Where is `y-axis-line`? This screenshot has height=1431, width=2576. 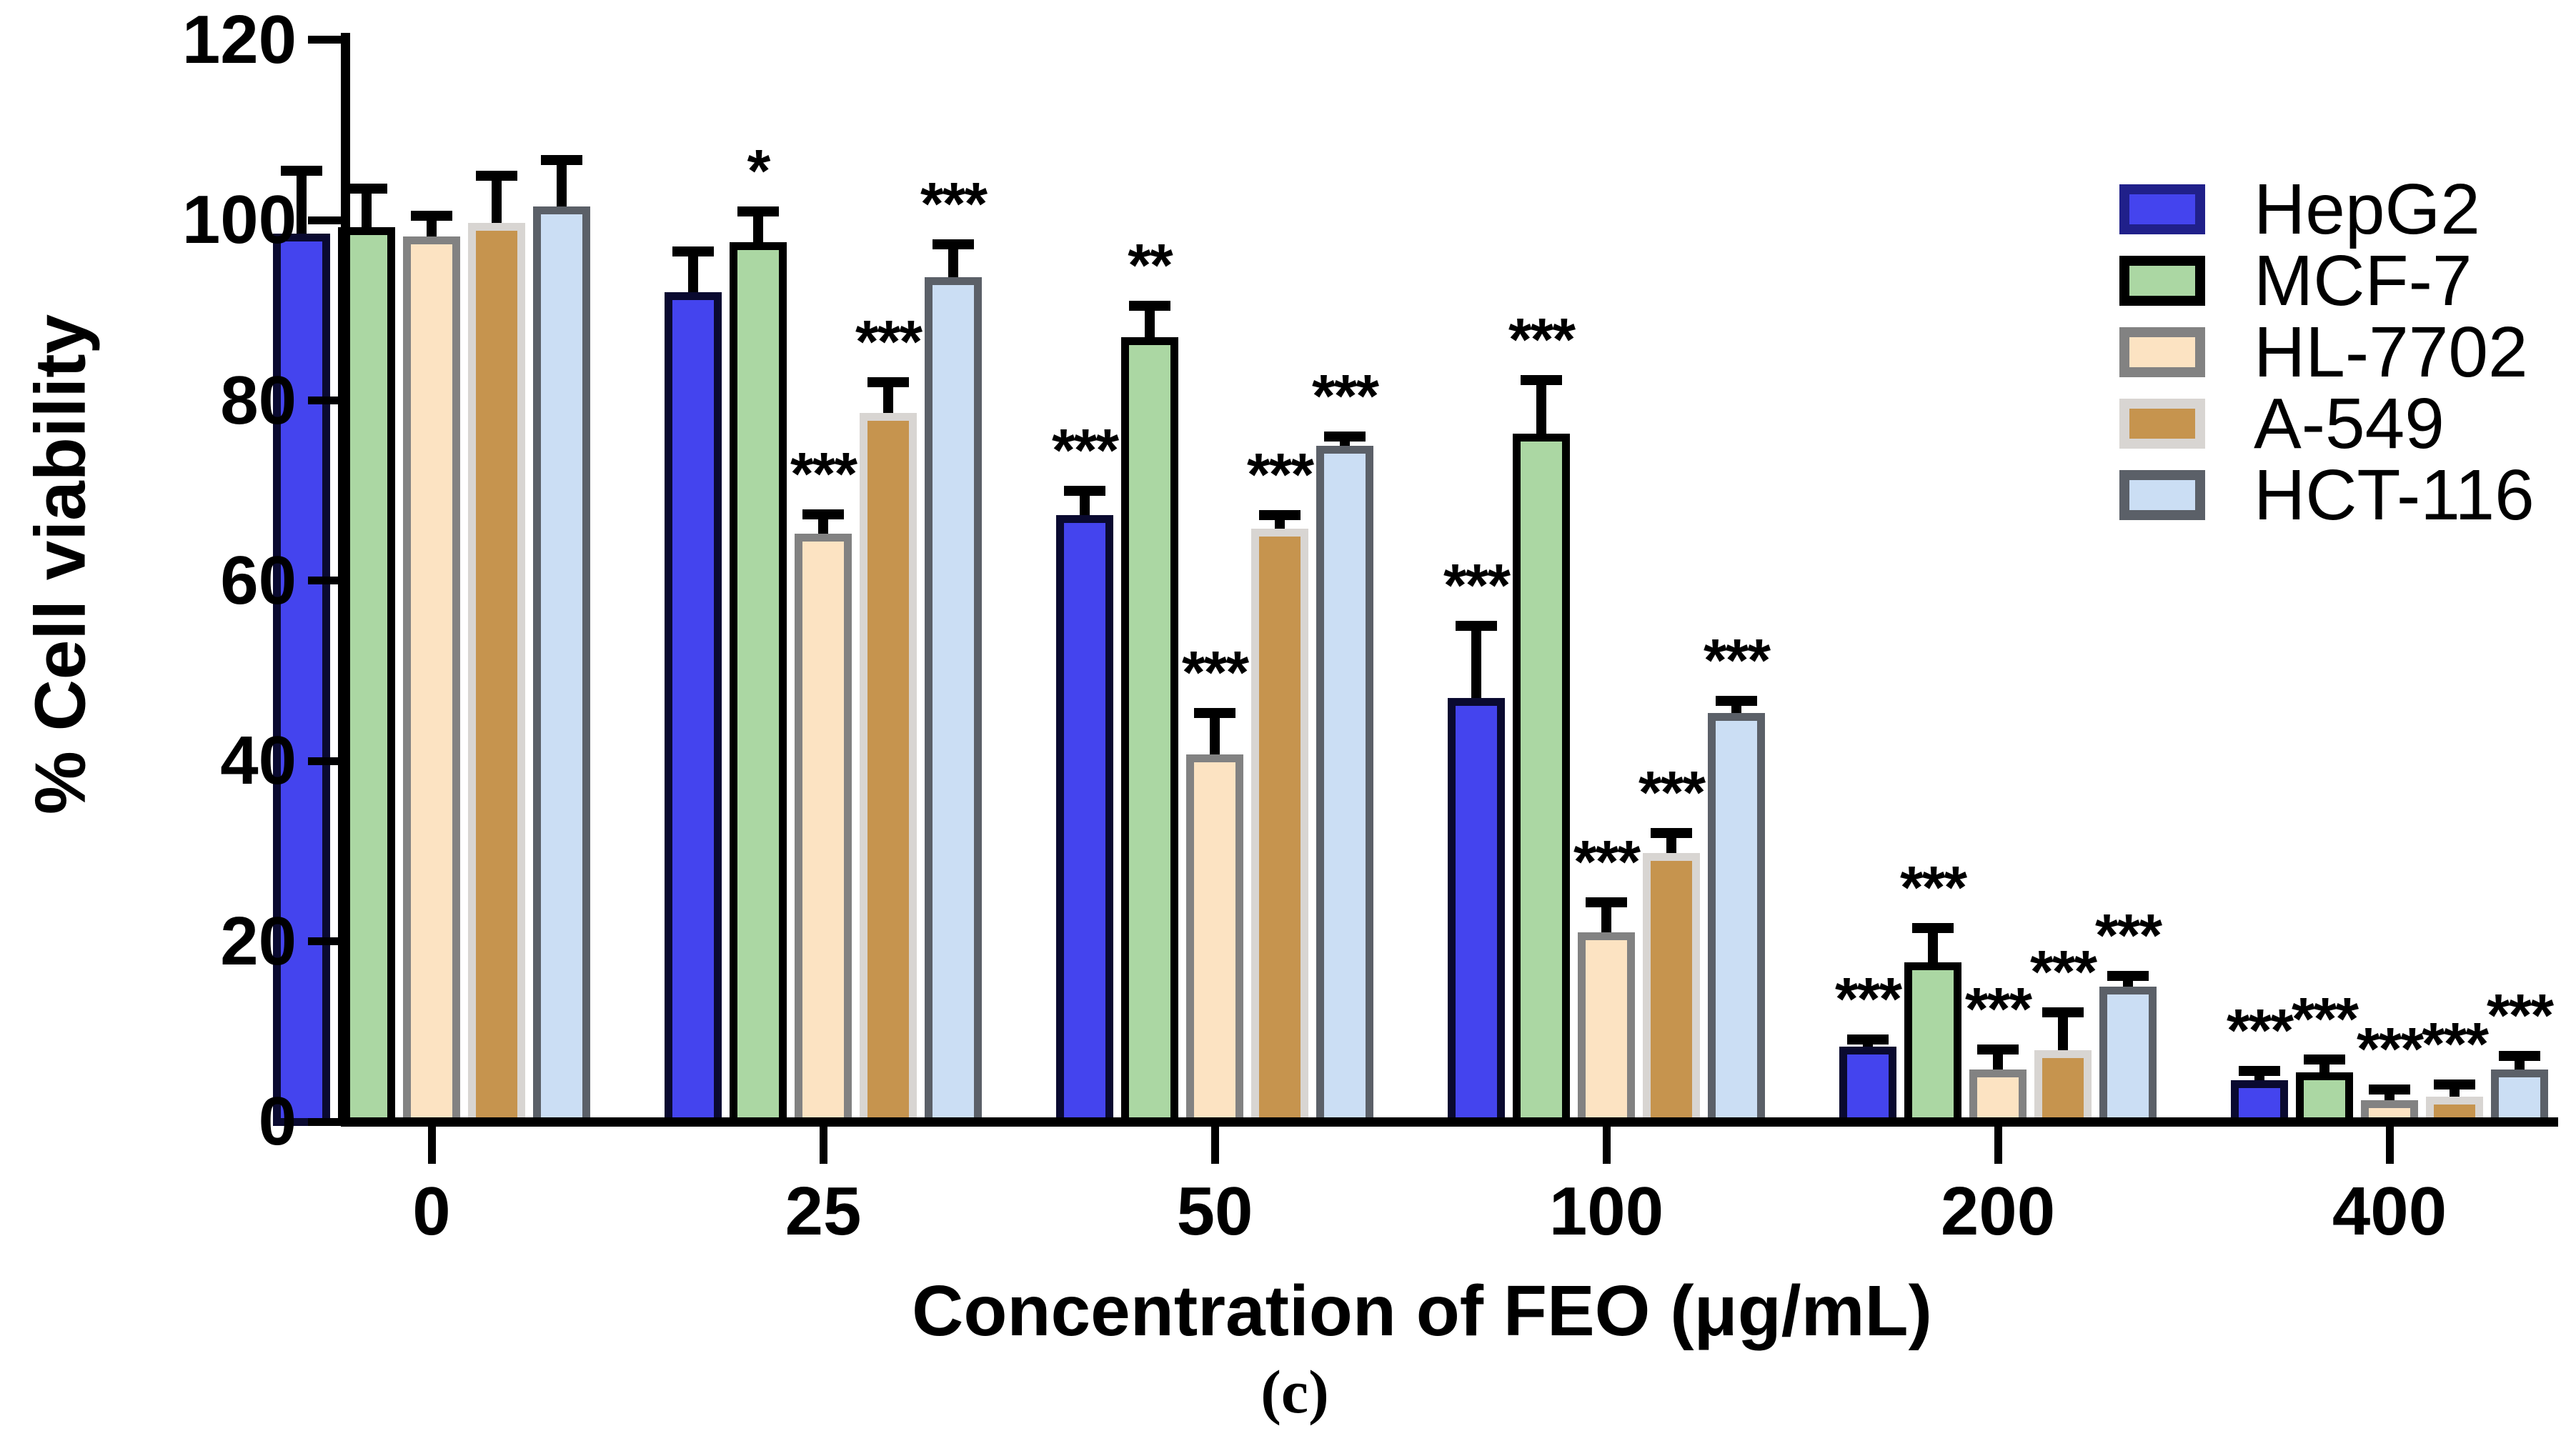 y-axis-line is located at coordinates (345, 580).